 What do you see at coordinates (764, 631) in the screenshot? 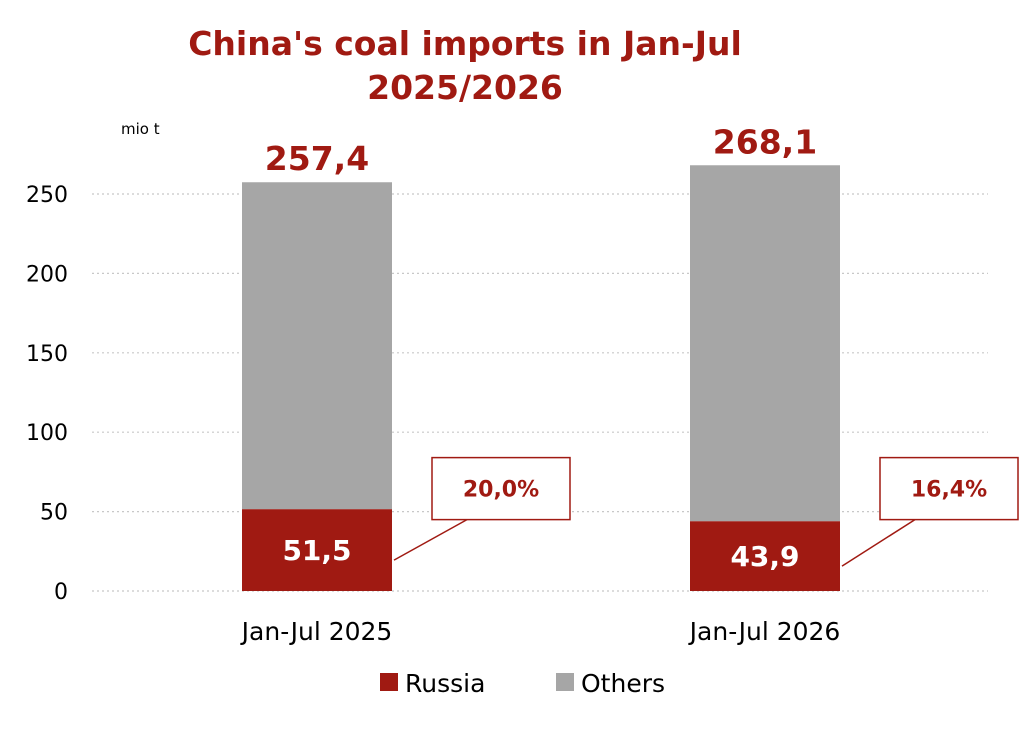
I see `x-tick-label: Jan-Jul 2026` at bounding box center [764, 631].